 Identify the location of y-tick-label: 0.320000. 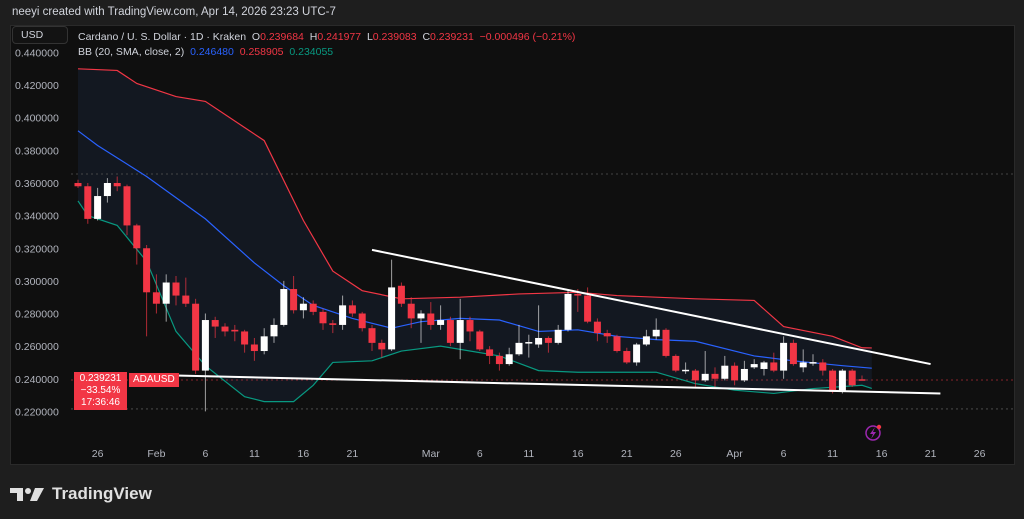
(37, 249).